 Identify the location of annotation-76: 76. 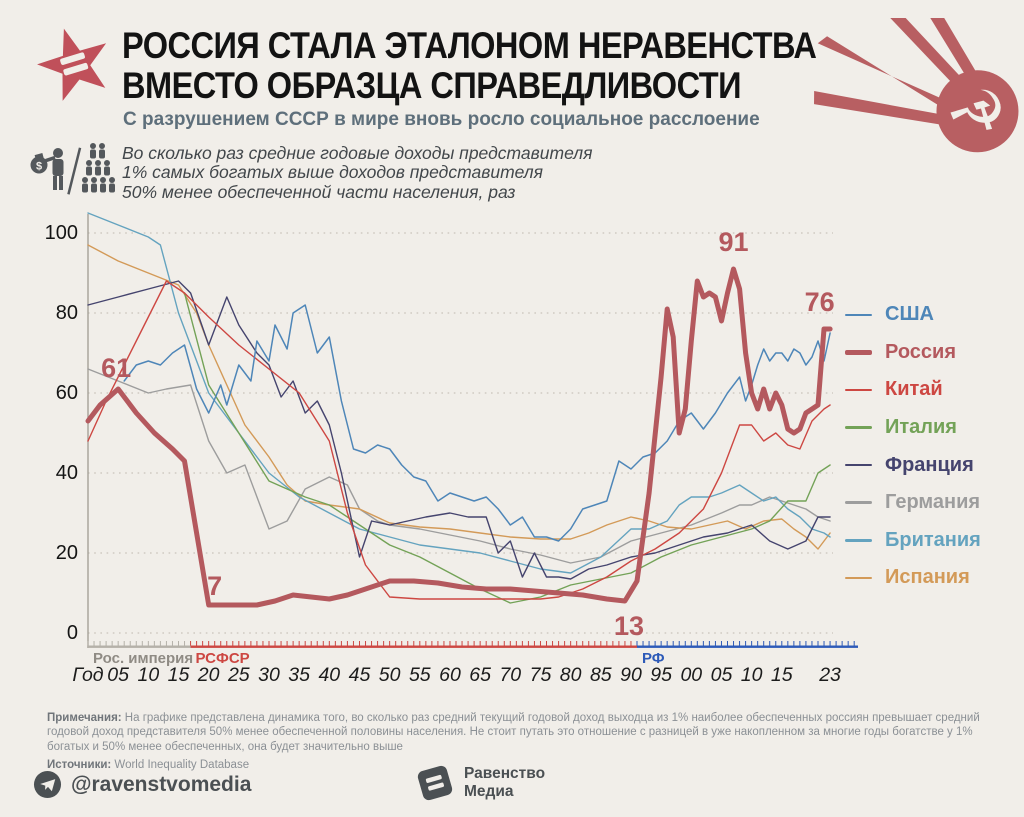
(820, 302).